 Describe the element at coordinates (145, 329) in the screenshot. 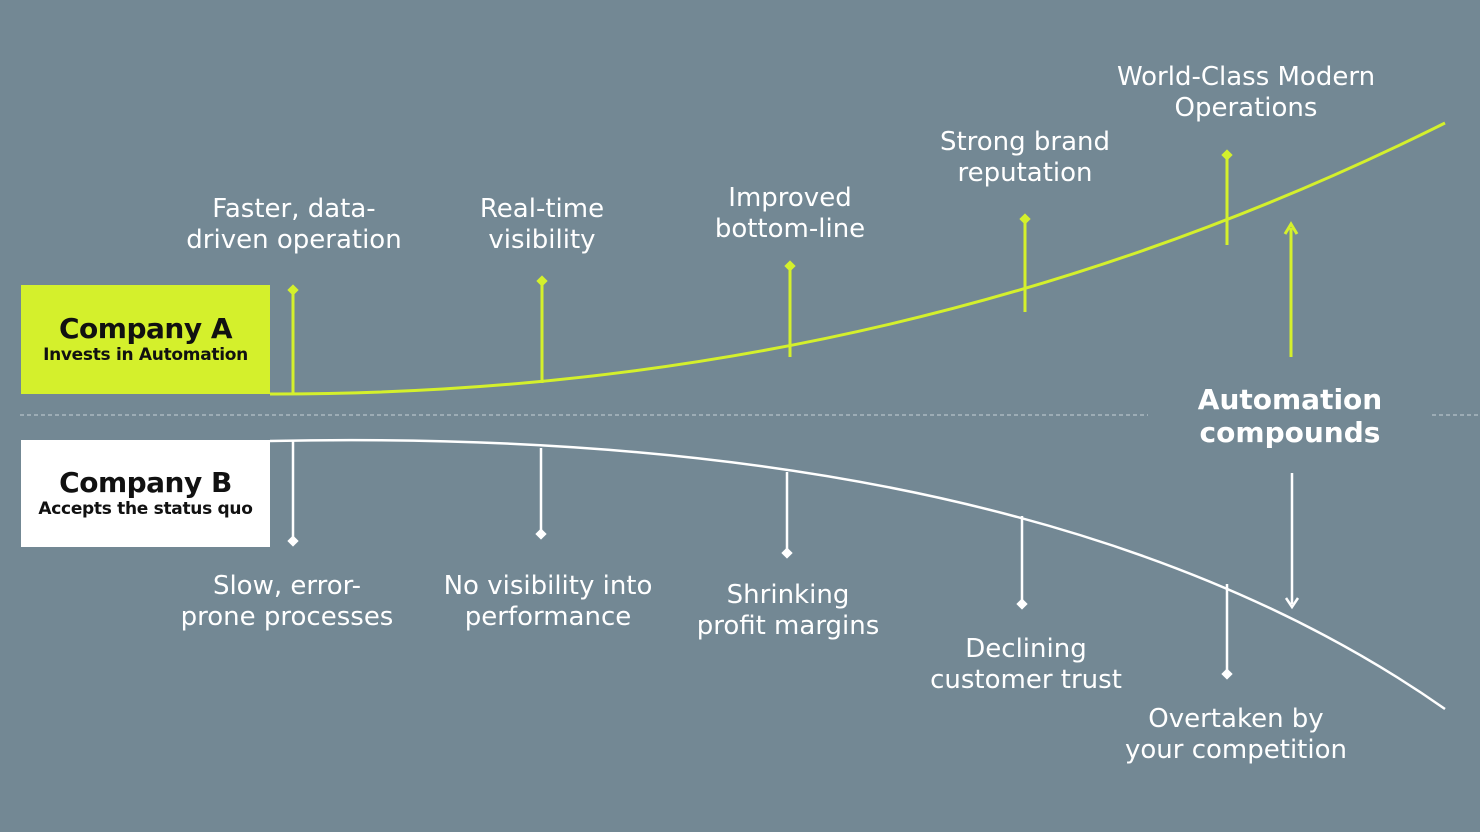

I see `company-a-title: Company A` at that location.